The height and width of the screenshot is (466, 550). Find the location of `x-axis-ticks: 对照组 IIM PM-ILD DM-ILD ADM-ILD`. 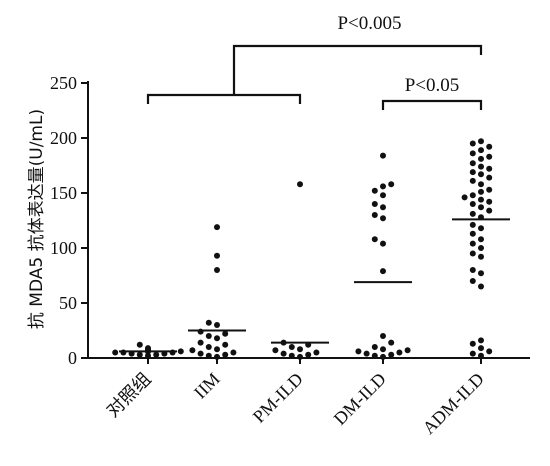

x-axis-ticks: 对照组 IIM PM-ILD DM-ILD ADM-ILD is located at coordinates (295, 398).